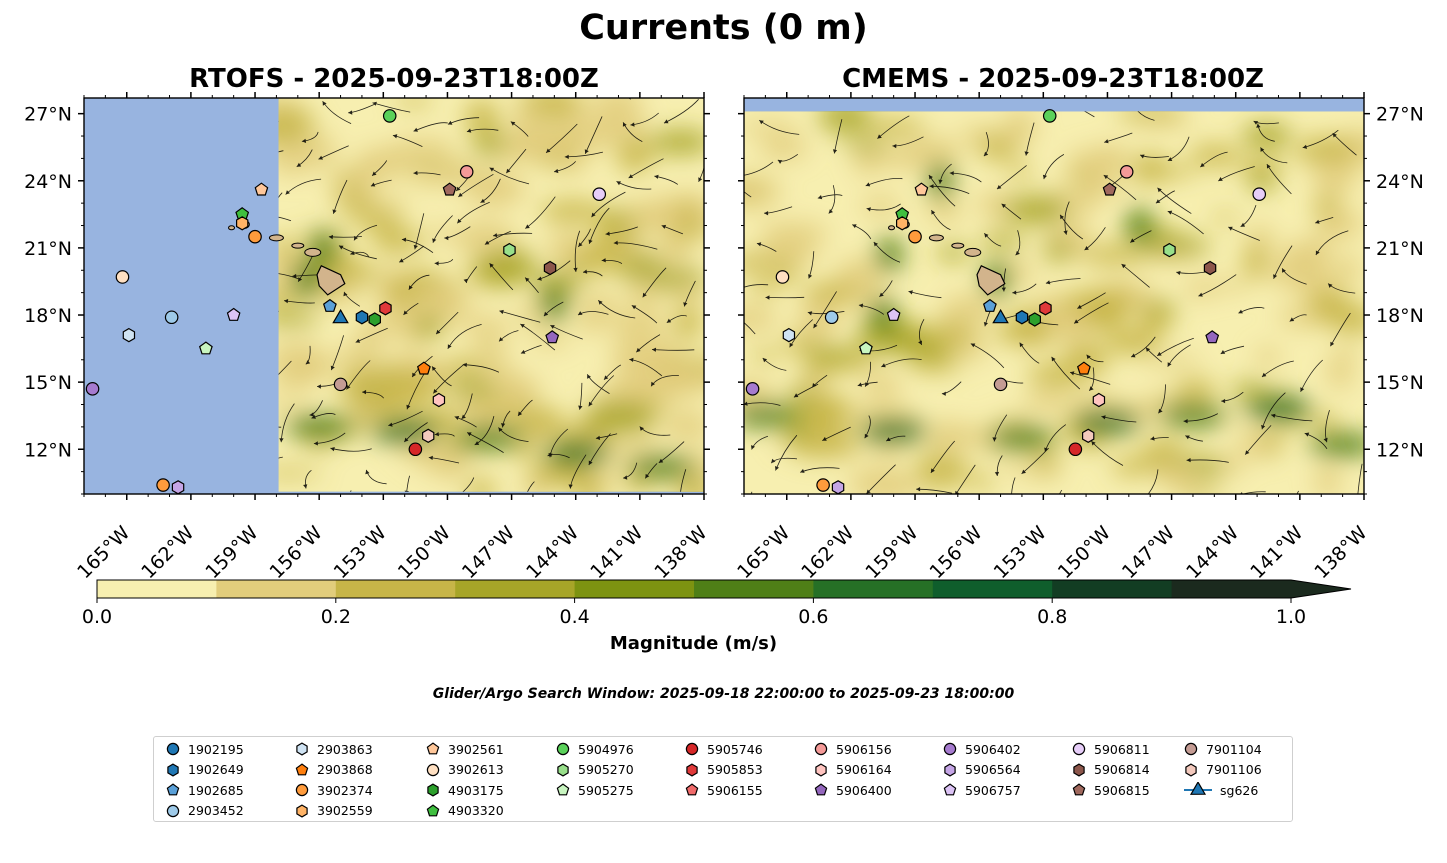 The width and height of the screenshot is (1447, 863). I want to click on legend-item-3902561: 3902561, so click(465, 749).